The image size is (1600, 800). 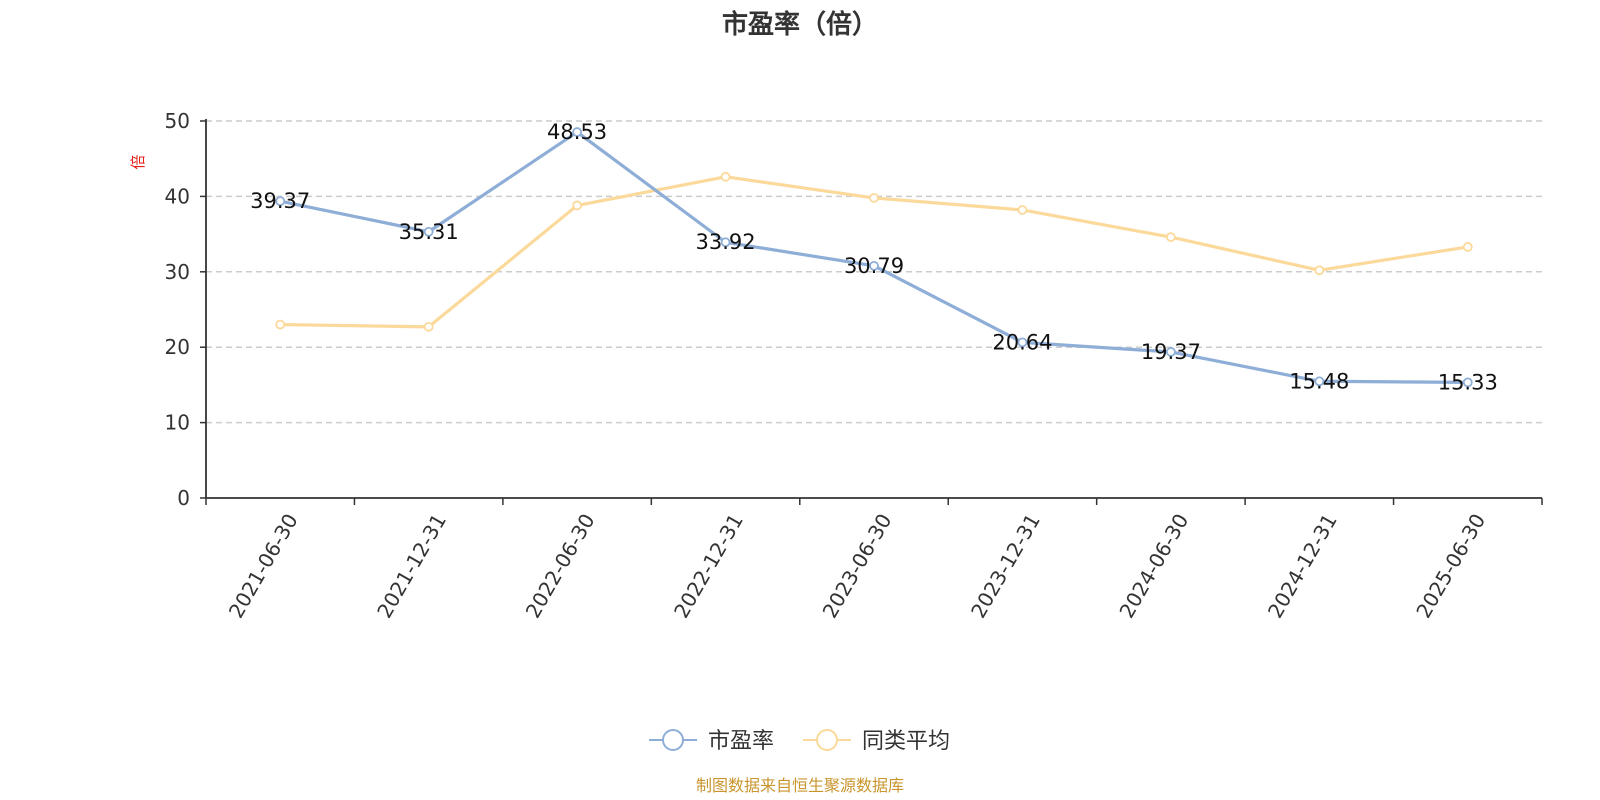 I want to click on y-tick-label: 20, so click(x=177, y=347).